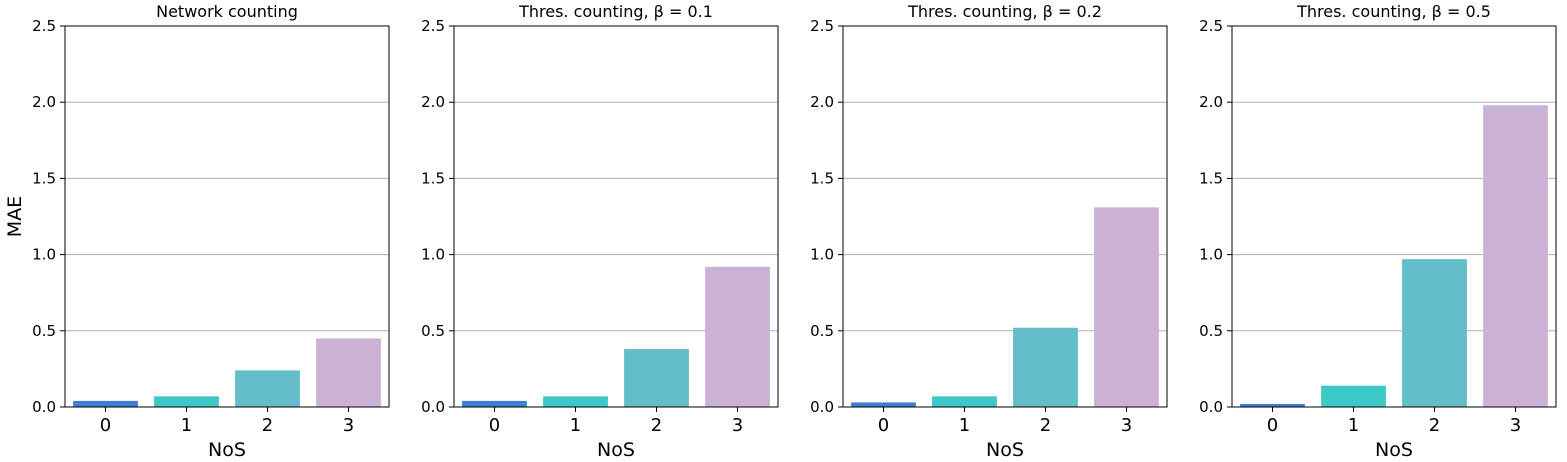 The width and height of the screenshot is (1567, 462). What do you see at coordinates (1004, 11) in the screenshot?
I see `chart-title: Thres. counting, β = 0.2` at bounding box center [1004, 11].